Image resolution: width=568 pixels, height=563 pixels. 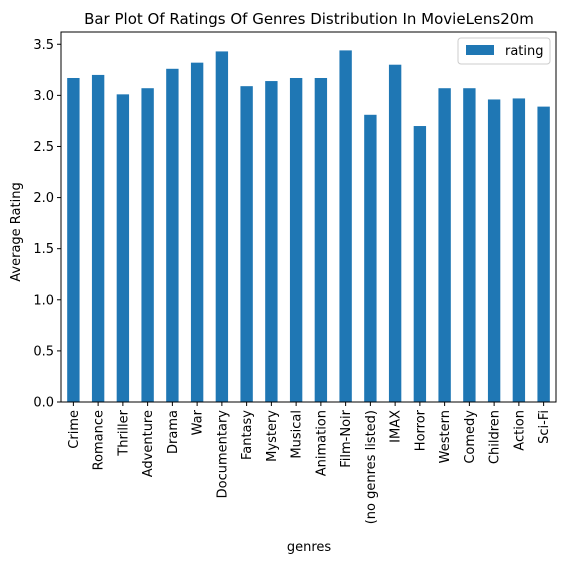 What do you see at coordinates (16, 231) in the screenshot?
I see `y-axis-label: Average Rating` at bounding box center [16, 231].